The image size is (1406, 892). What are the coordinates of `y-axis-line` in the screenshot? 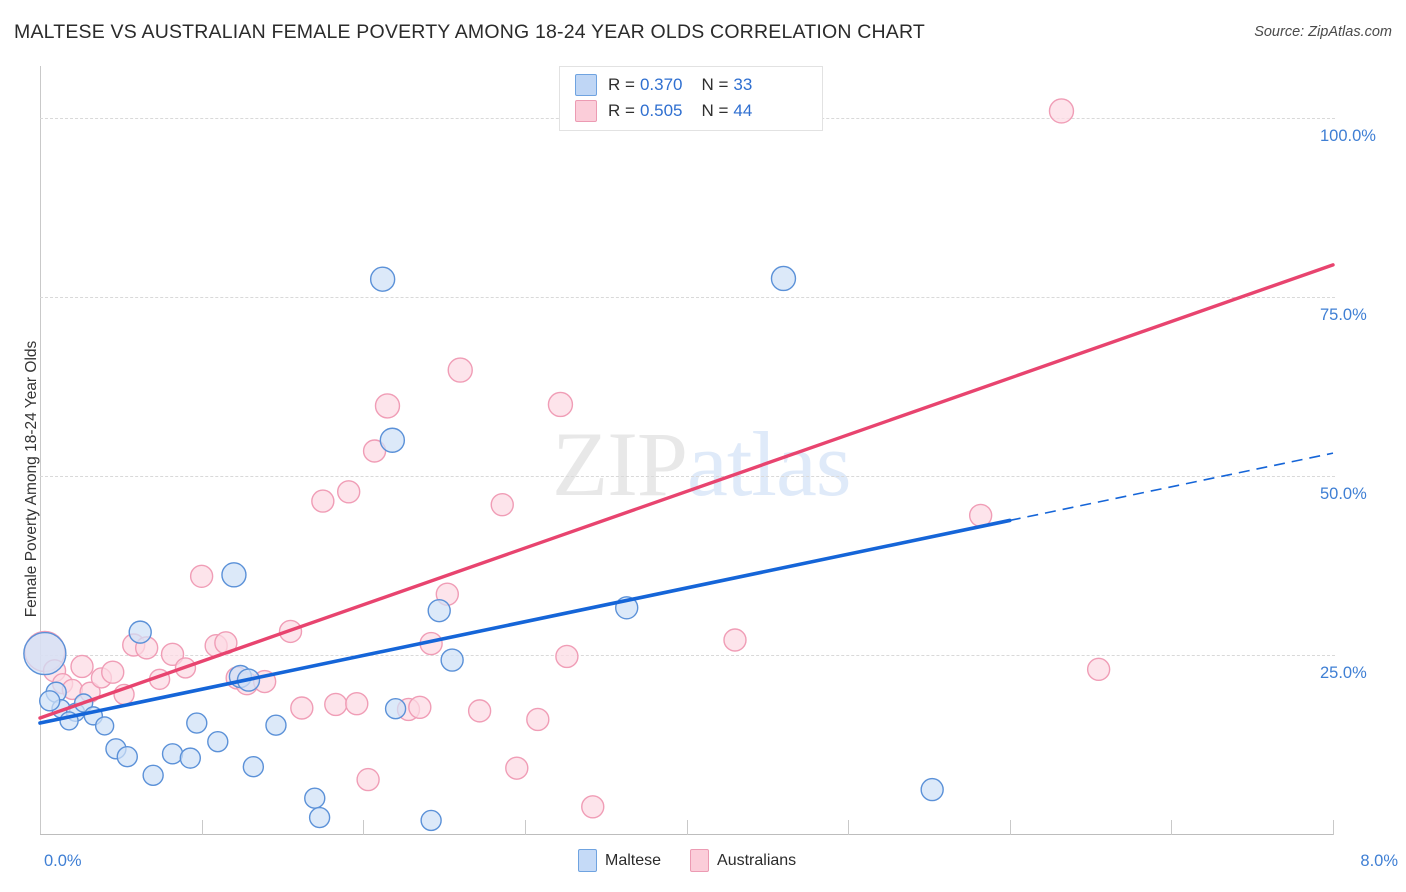 It's located at (40, 450).